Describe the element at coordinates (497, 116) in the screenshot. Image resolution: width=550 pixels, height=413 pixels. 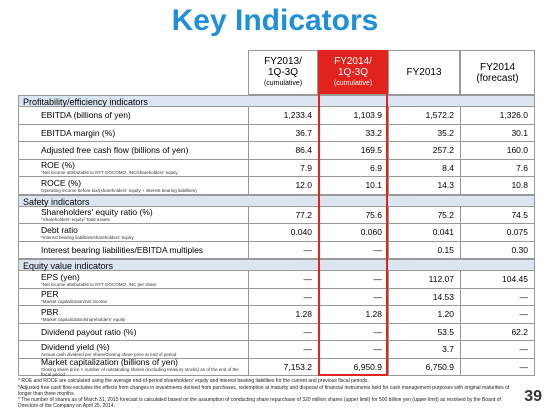
I see `value-cell: 1,326.0` at that location.